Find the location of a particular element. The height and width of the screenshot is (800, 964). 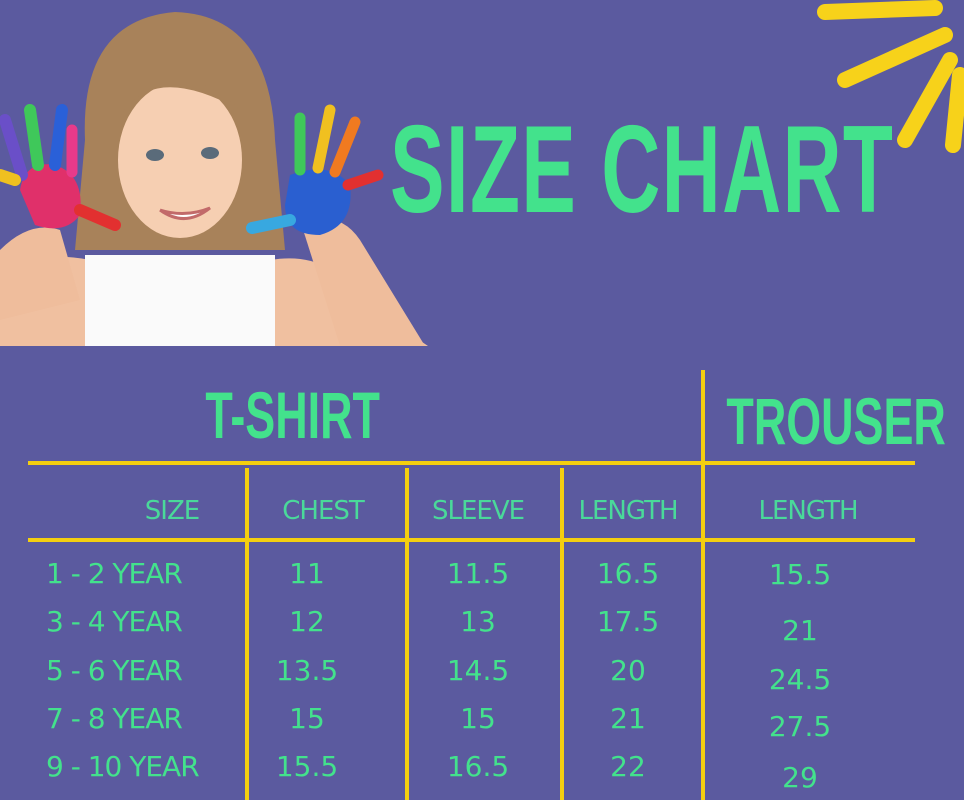

header-chest: CHEST is located at coordinates (323, 511).